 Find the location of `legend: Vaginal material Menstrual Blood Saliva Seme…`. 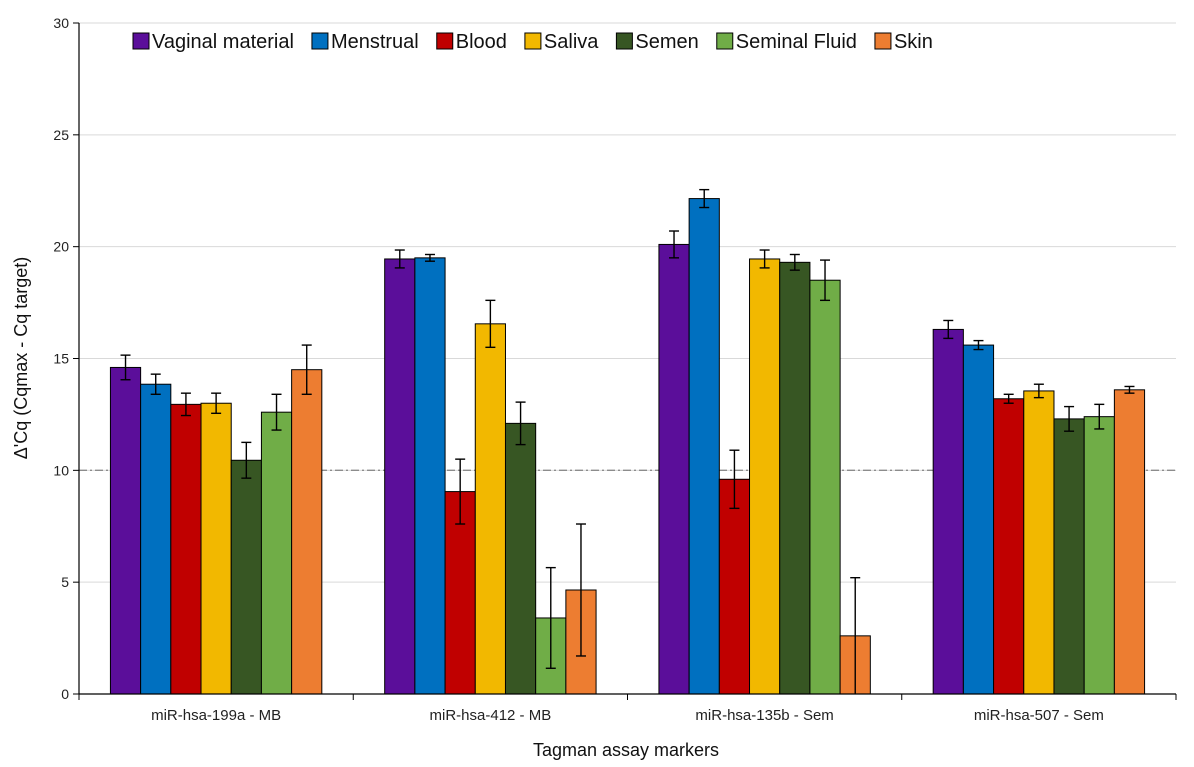

legend: Vaginal material Menstrual Blood Saliva Seme… is located at coordinates (533, 42).